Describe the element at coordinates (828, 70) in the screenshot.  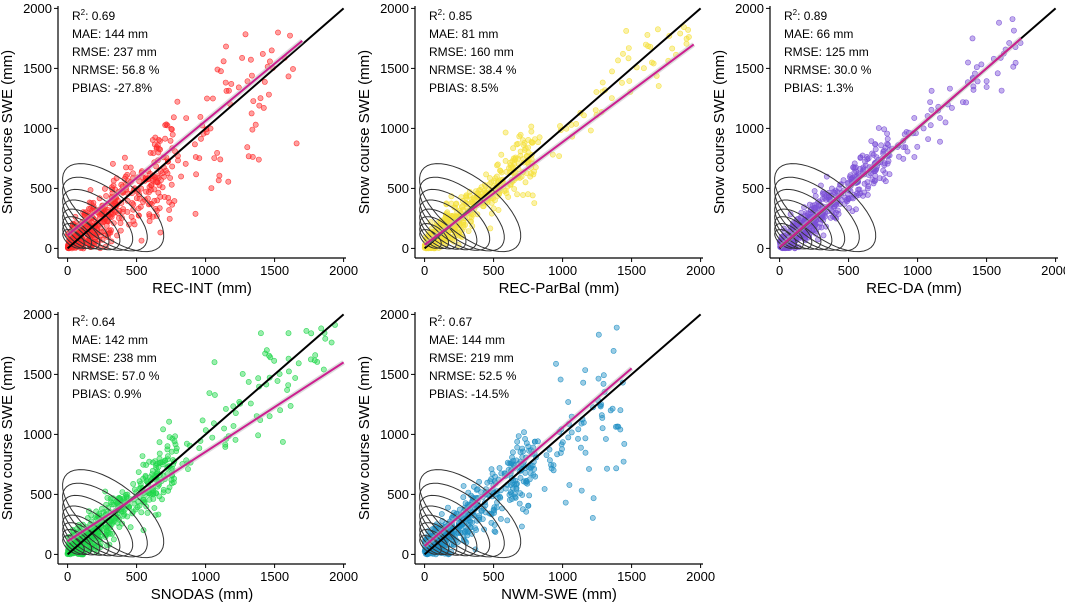
I see `stat-line: NRMSE: 30.0 %` at that location.